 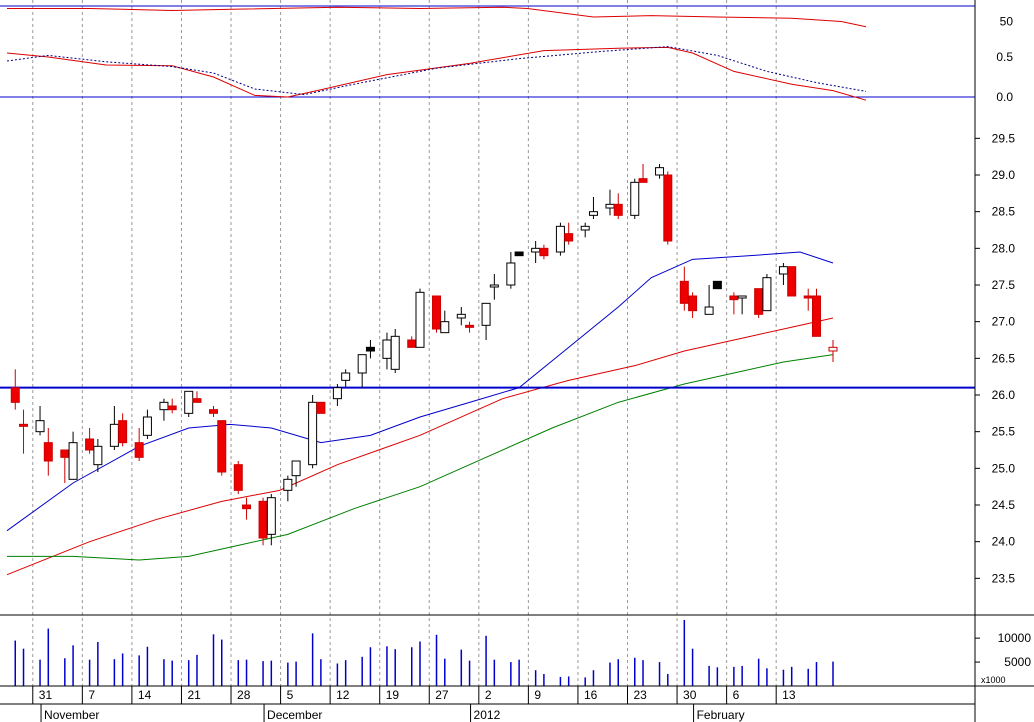 What do you see at coordinates (789, 695) in the screenshot?
I see `x-tick-label: 13` at bounding box center [789, 695].